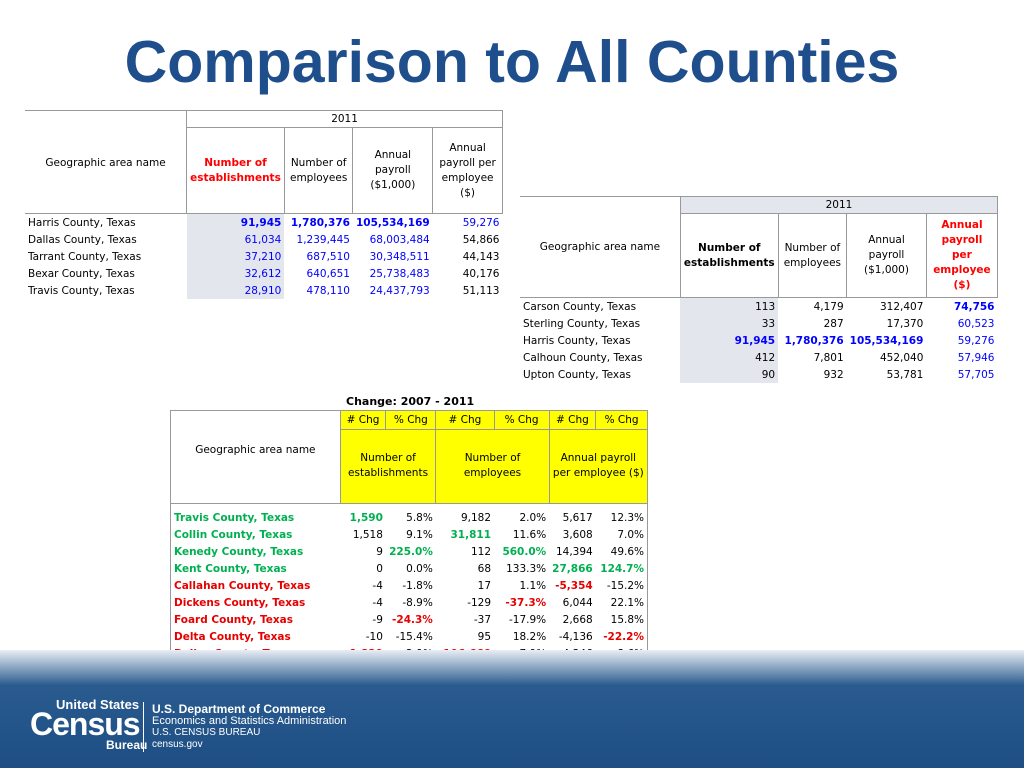 The image size is (1024, 768). What do you see at coordinates (249, 721) in the screenshot?
I see `dept-line-2: Economics and Statistics Administration` at bounding box center [249, 721].